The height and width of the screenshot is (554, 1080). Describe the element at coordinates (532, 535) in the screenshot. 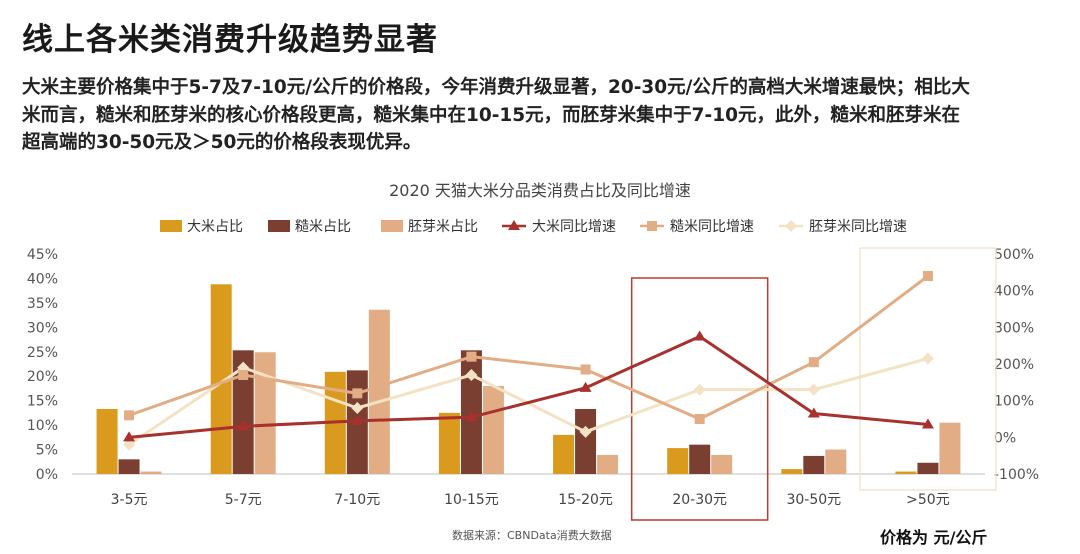

I see `data-source-note: 数据来源：CBNData消费大数据` at that location.